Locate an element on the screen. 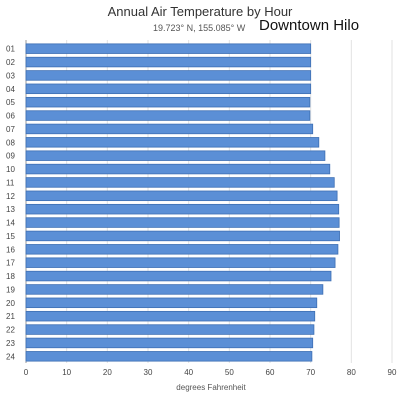 The image size is (400, 400). y-tick-label: 15 is located at coordinates (10, 236).